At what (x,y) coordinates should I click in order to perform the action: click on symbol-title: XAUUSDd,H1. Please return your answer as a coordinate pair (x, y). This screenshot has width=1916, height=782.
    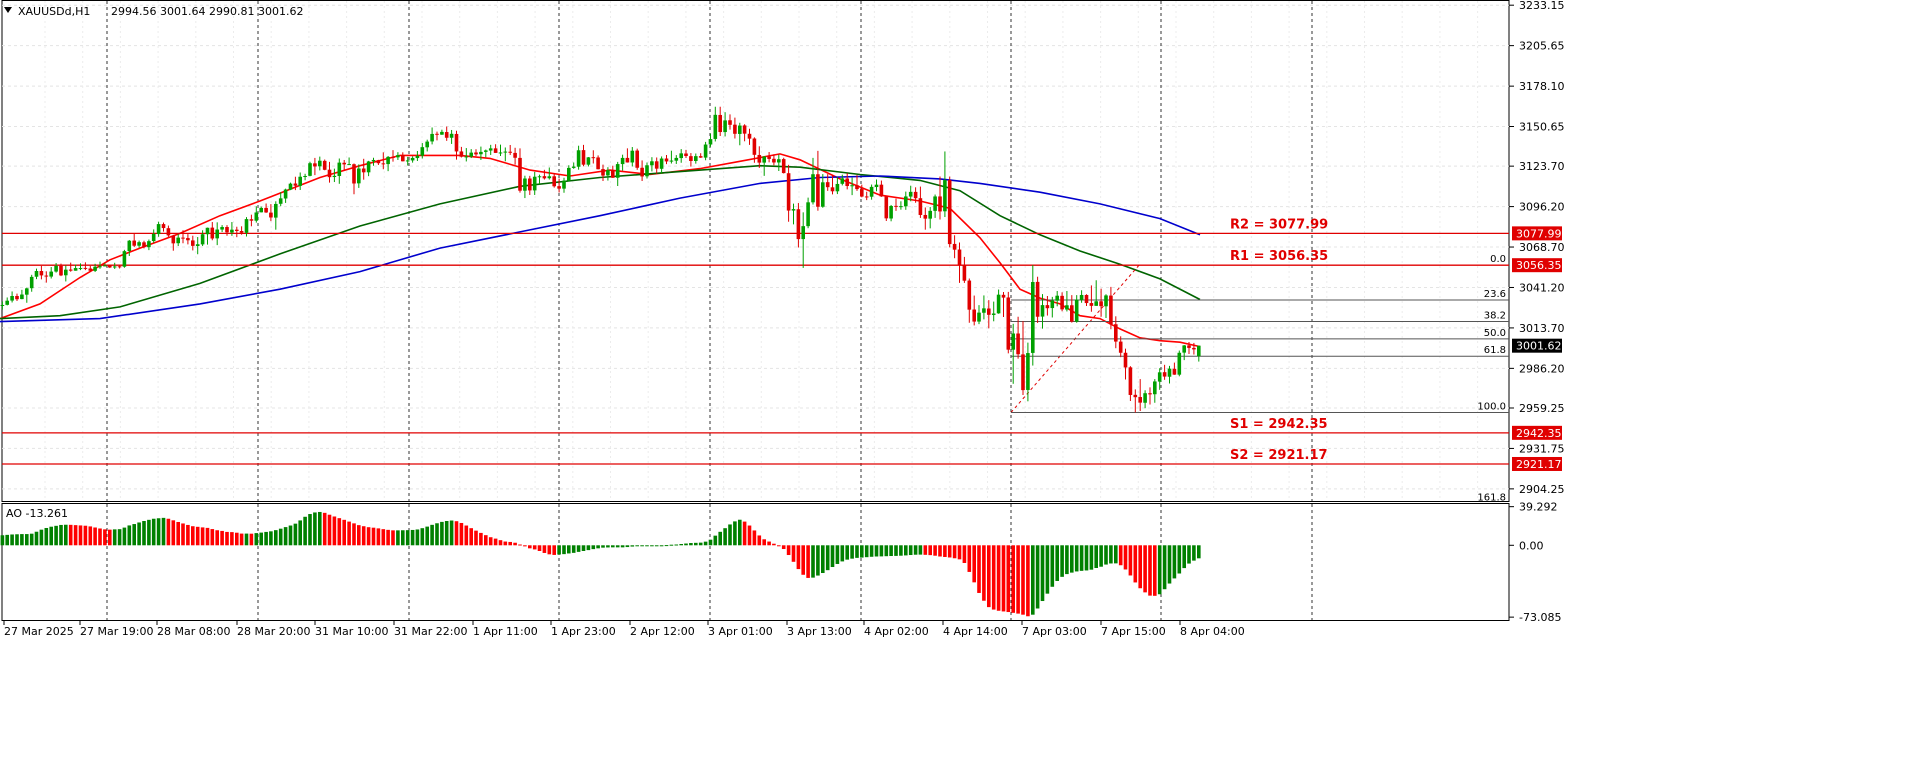
    Looking at the image, I should click on (54, 11).